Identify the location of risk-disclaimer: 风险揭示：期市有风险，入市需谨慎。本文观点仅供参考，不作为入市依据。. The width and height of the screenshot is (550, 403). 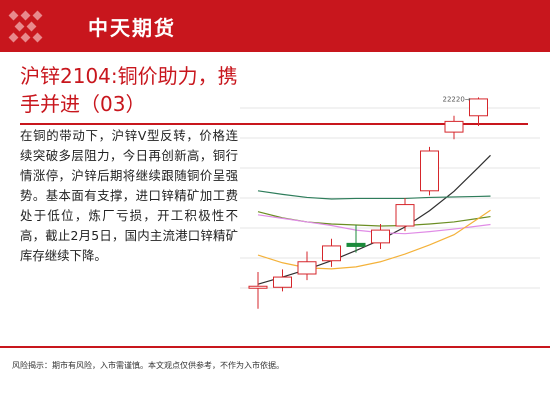
(148, 365).